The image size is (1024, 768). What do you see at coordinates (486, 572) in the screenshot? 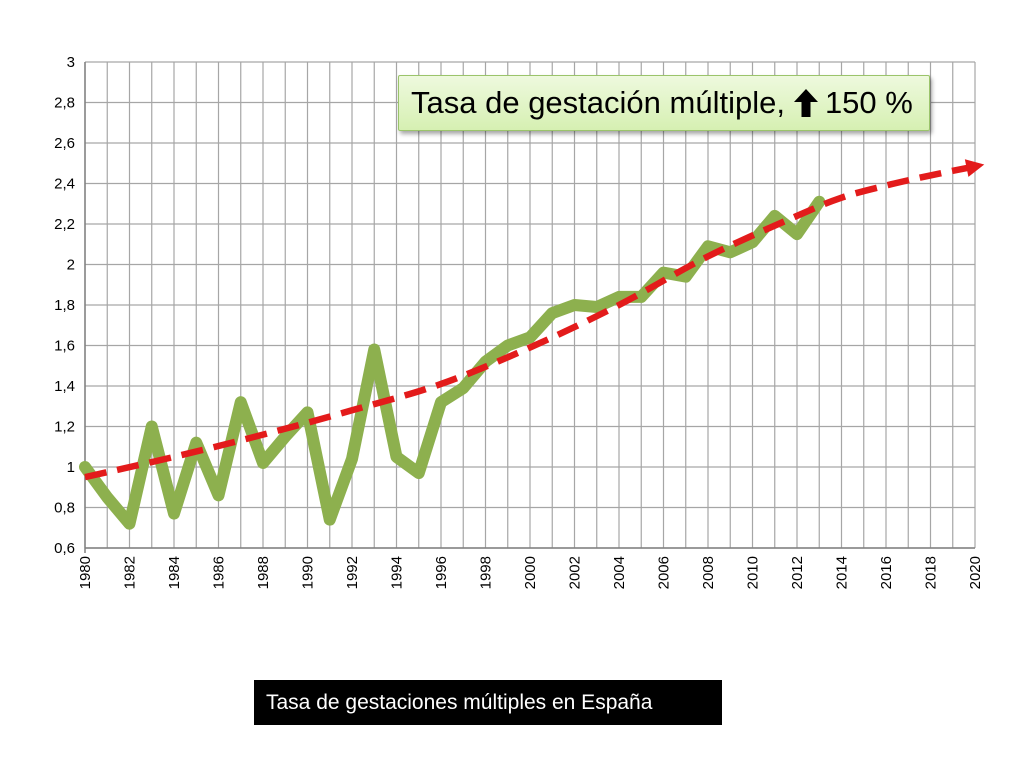
I see `x-tick-label: 1998` at bounding box center [486, 572].